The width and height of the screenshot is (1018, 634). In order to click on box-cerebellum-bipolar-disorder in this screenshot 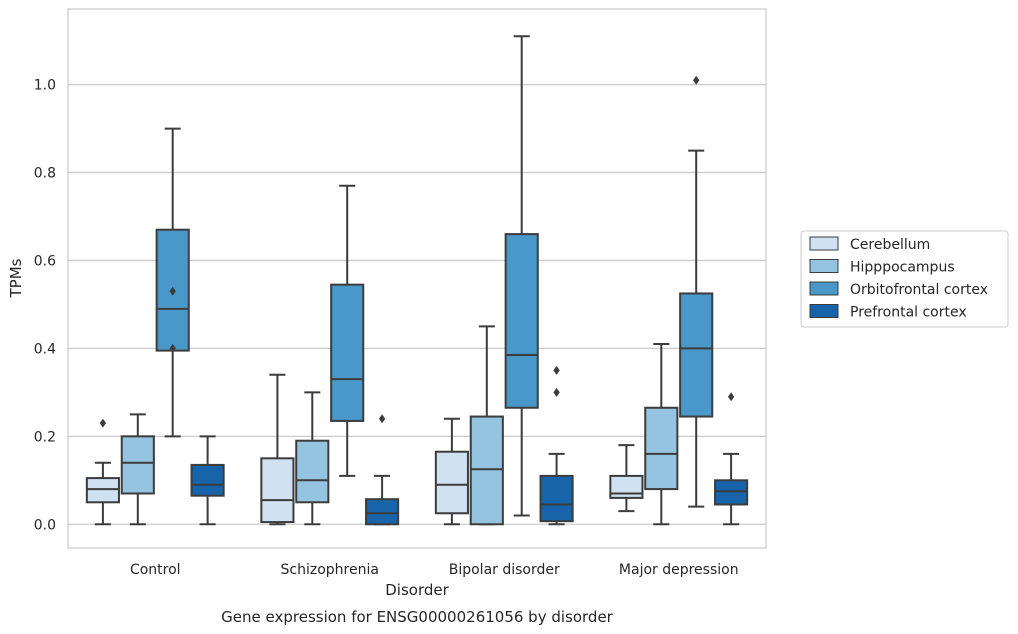, I will do `click(451, 471)`.